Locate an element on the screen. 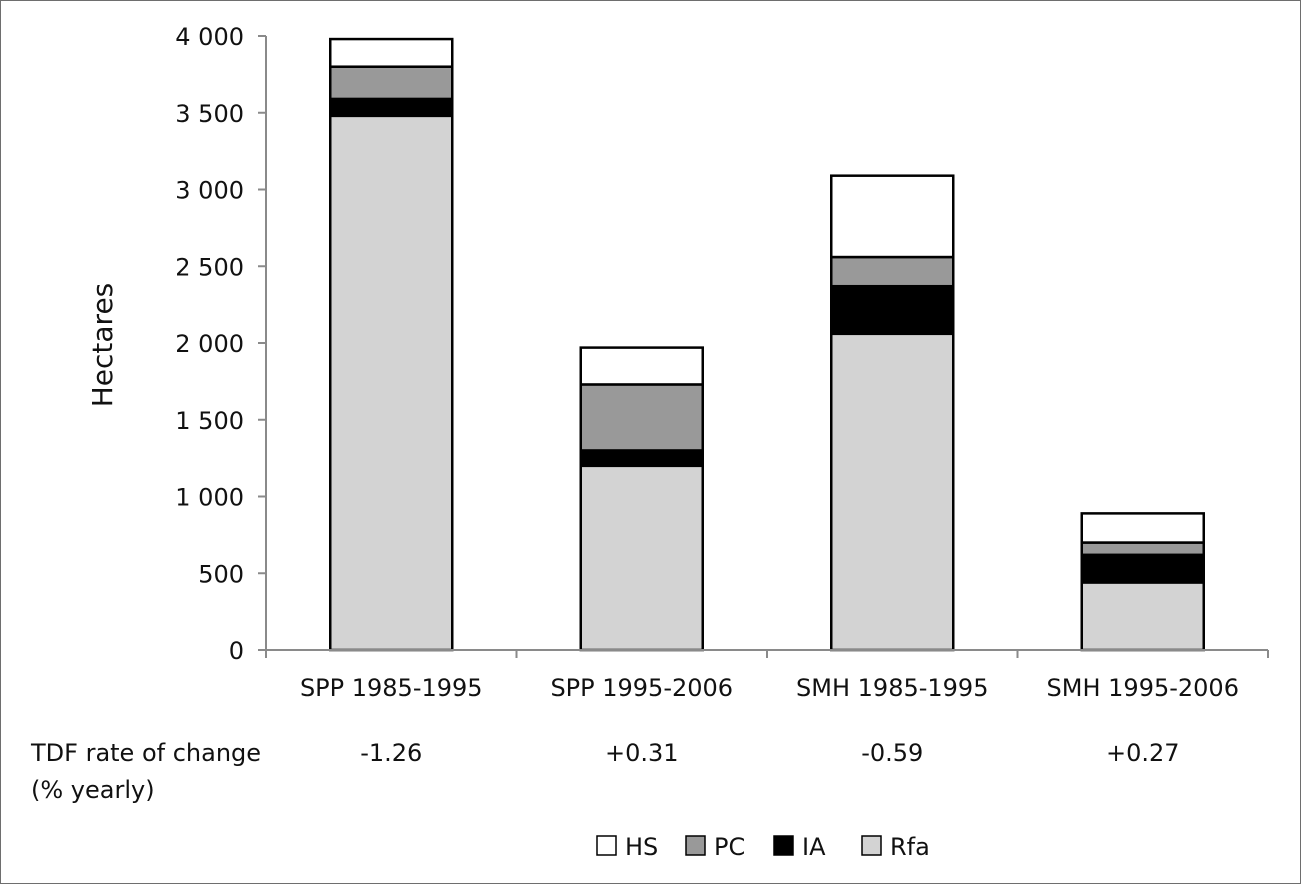  legend-label-rfa: Rfa is located at coordinates (910, 847).